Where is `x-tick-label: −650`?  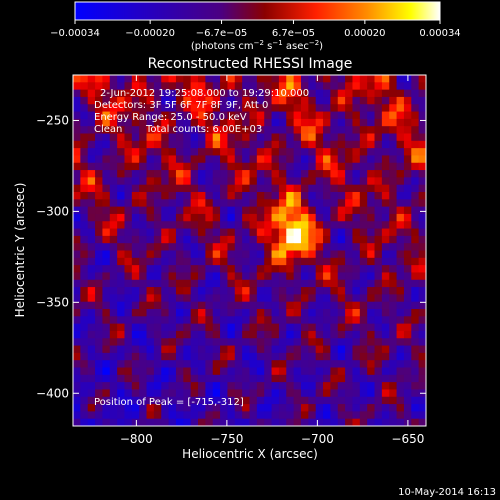 x-tick-label: −650 is located at coordinates (407, 439).